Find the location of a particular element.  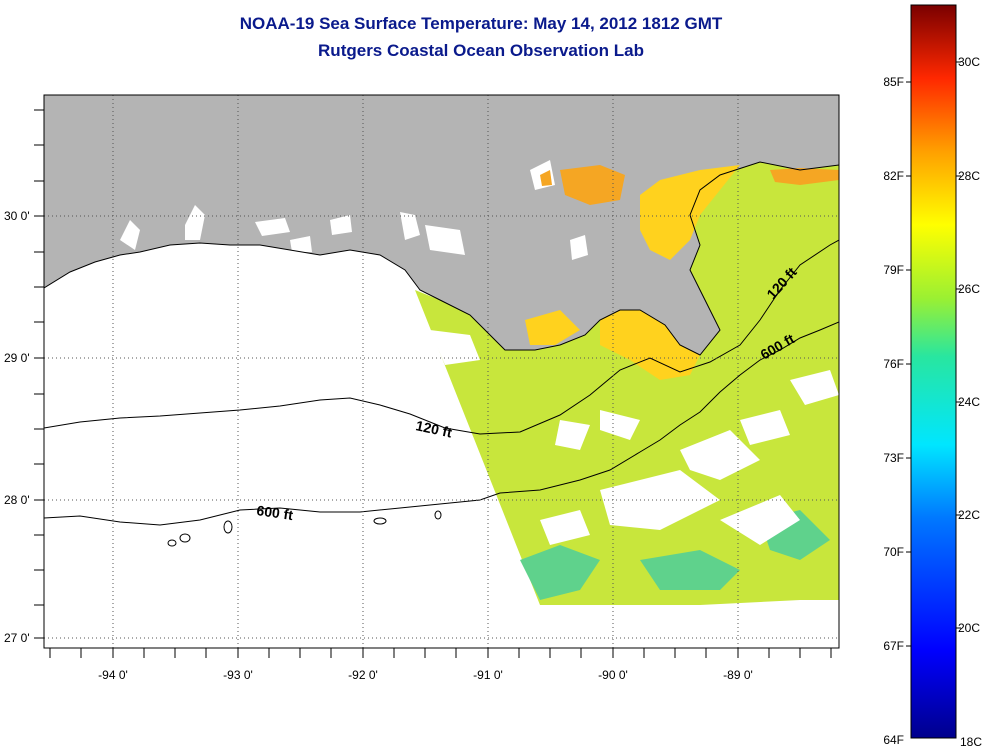

colorbar-c-label: 24C is located at coordinates (969, 402).